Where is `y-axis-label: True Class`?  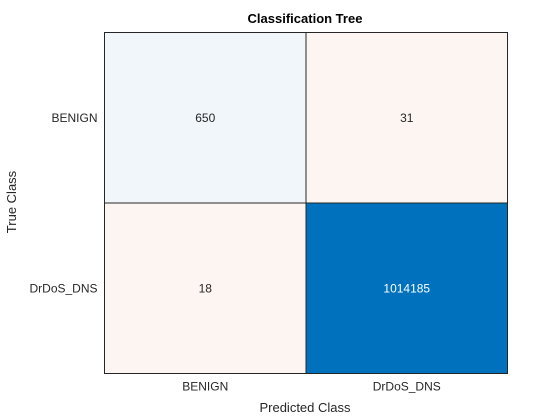
y-axis-label: True Class is located at coordinates (11, 201).